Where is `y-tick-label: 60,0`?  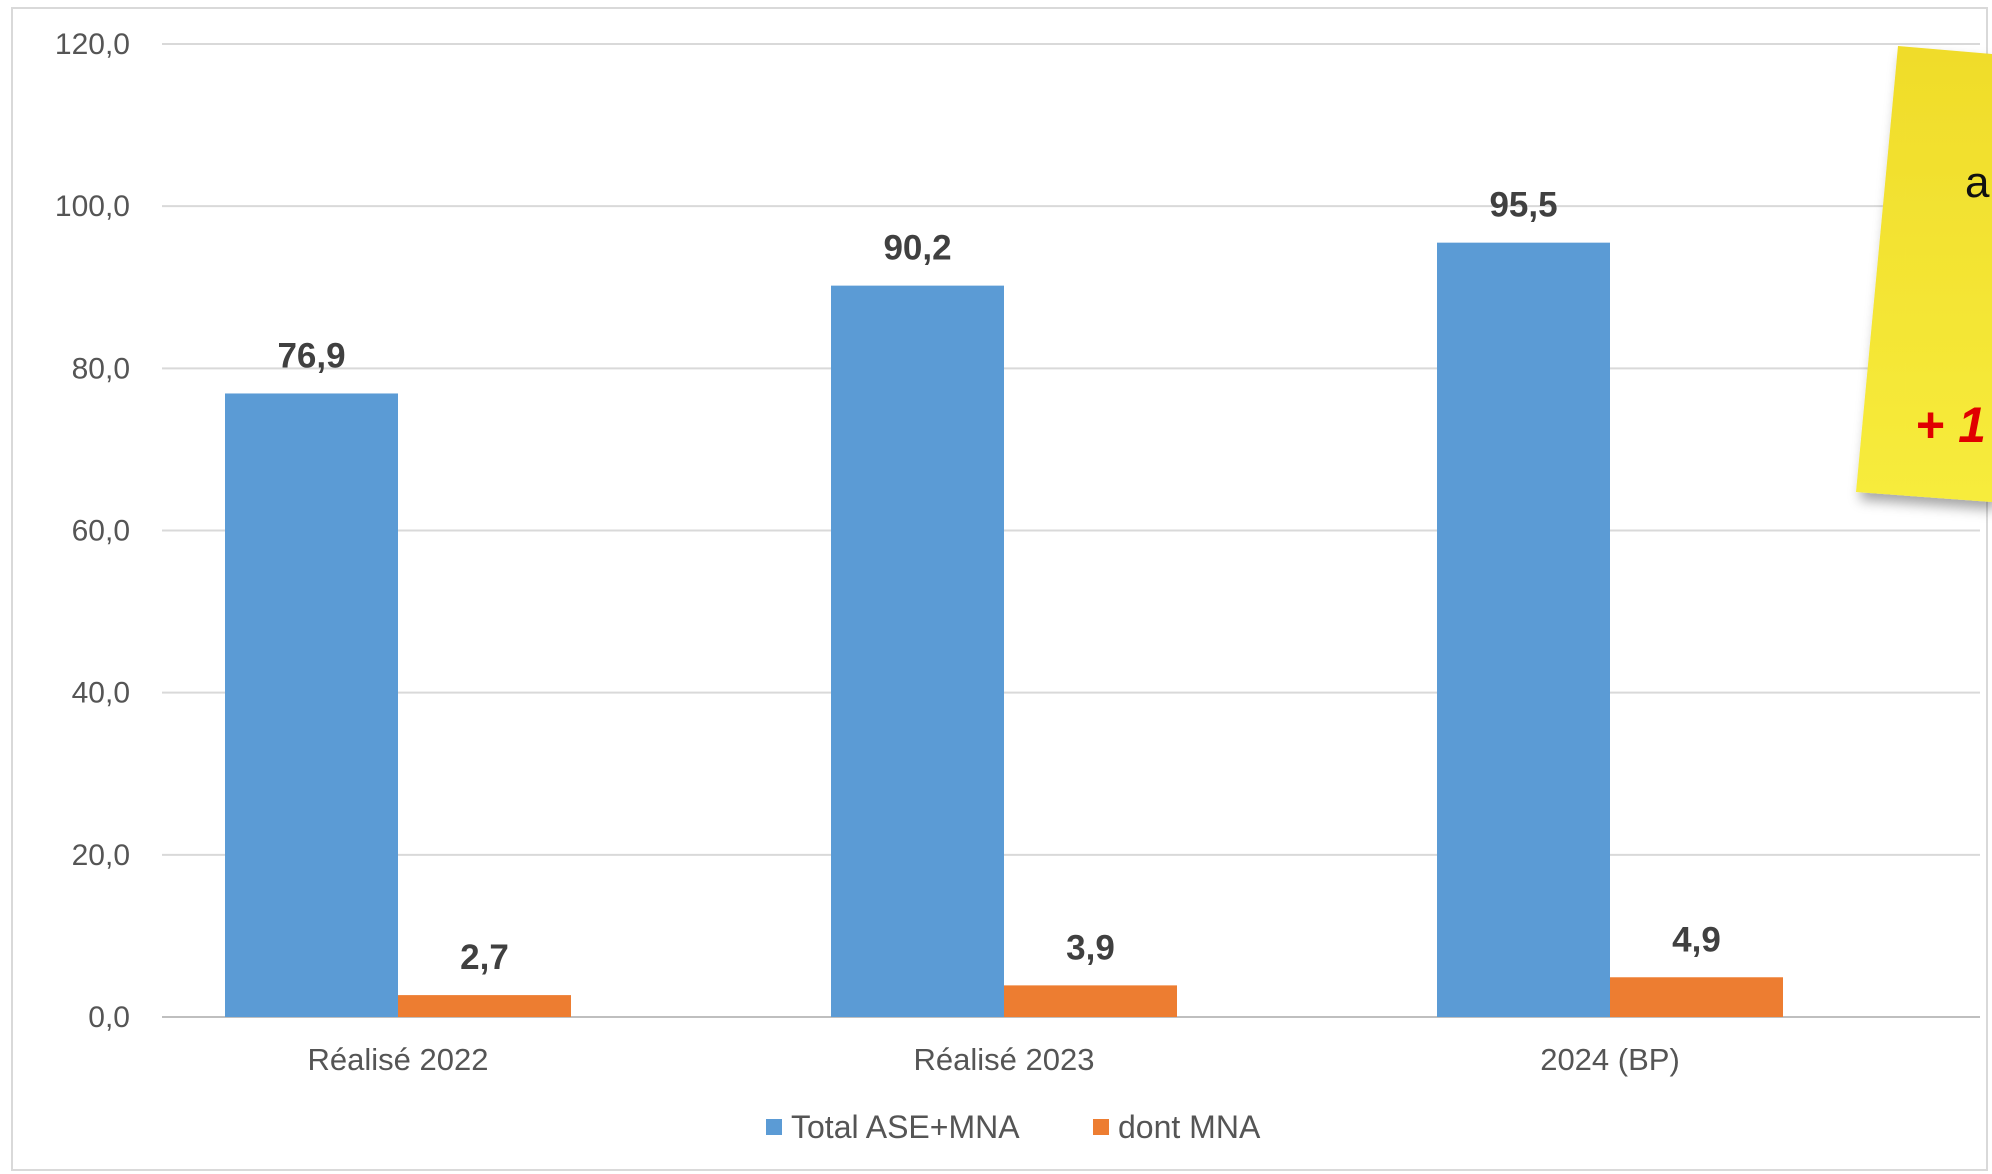 y-tick-label: 60,0 is located at coordinates (101, 531).